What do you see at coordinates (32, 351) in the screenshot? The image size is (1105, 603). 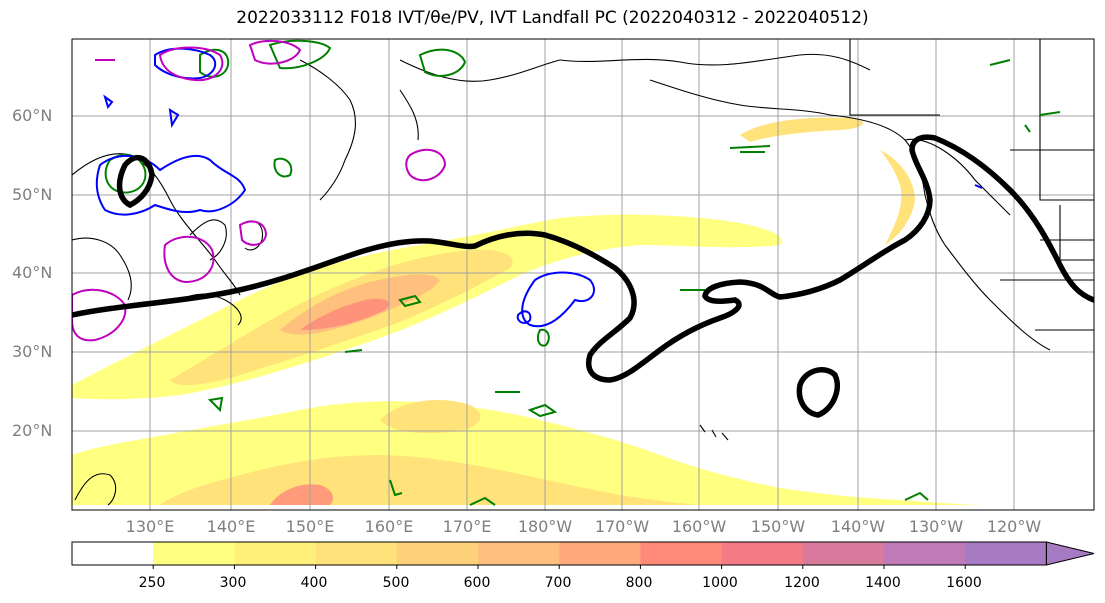 I see `lat-label-30n: 30°N` at bounding box center [32, 351].